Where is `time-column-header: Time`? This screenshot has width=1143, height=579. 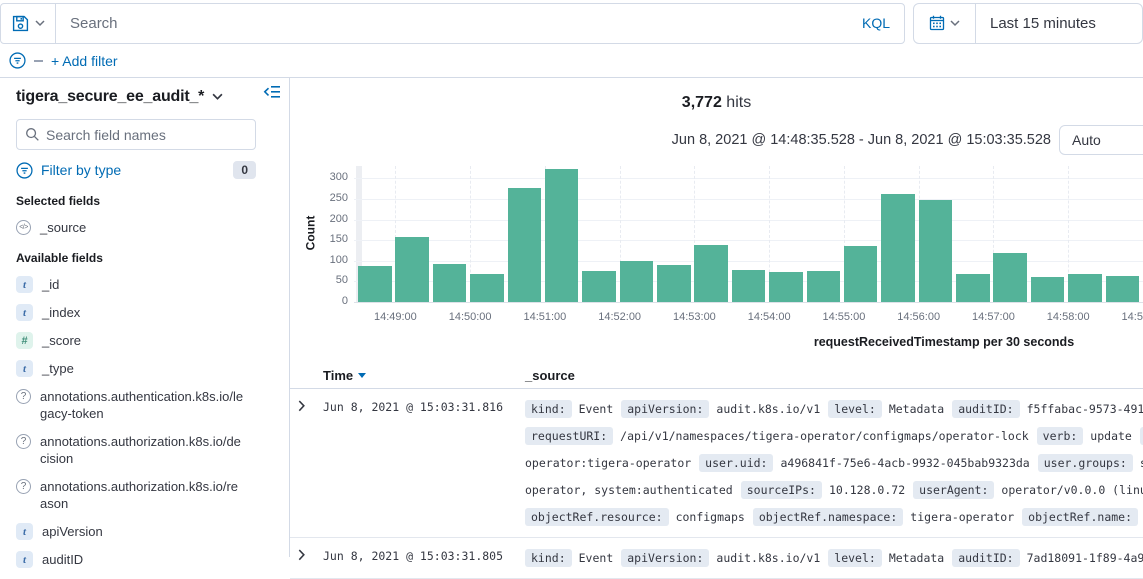 time-column-header: Time is located at coordinates (424, 375).